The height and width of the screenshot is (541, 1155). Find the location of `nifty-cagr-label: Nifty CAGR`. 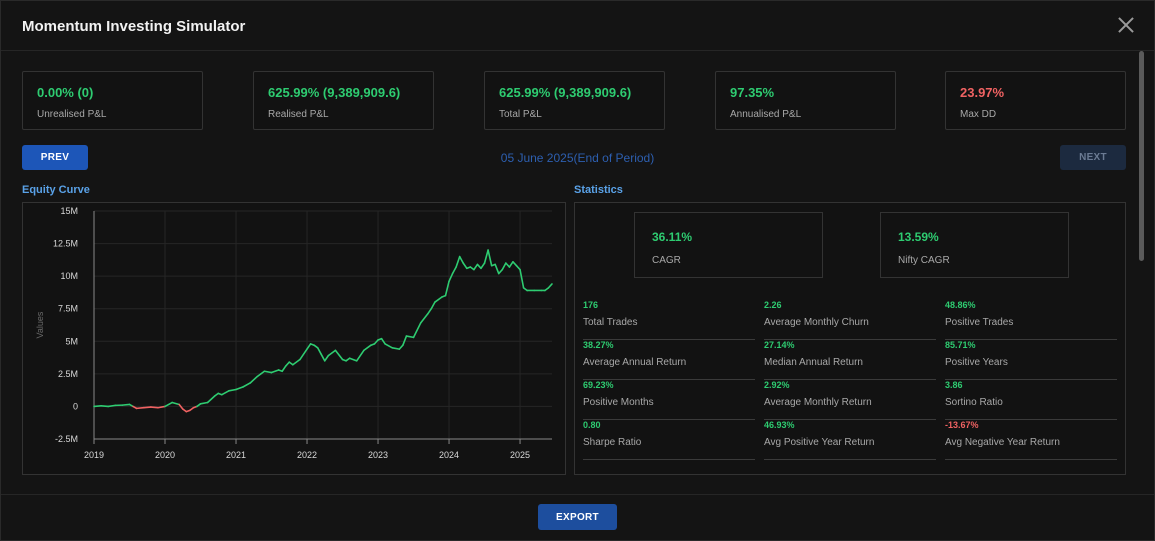

nifty-cagr-label: Nifty CAGR is located at coordinates (924, 260).